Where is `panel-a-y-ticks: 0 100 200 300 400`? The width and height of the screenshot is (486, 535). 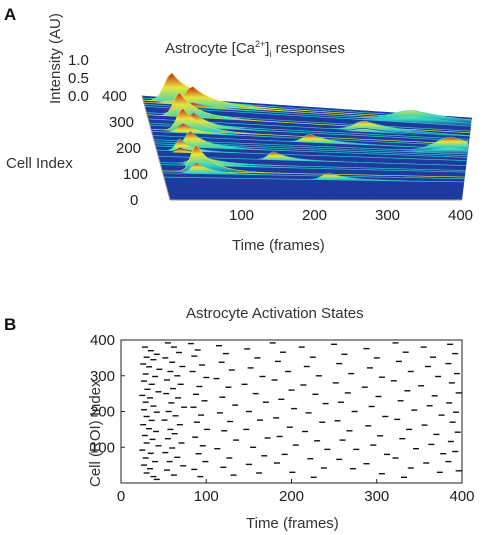 panel-a-y-ticks: 0 100 200 300 400 is located at coordinates (125, 148).